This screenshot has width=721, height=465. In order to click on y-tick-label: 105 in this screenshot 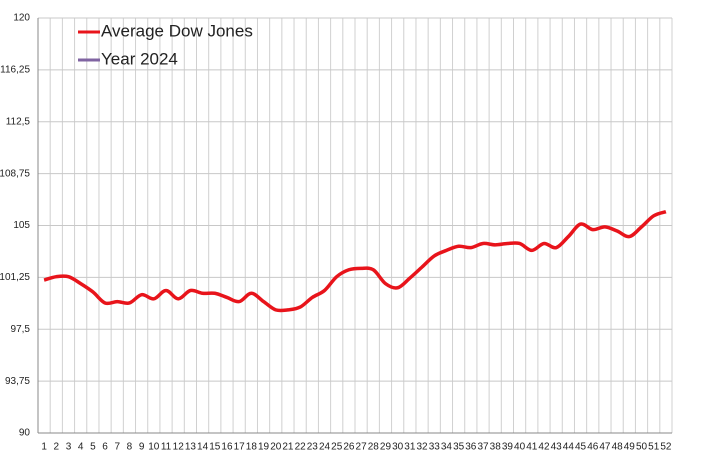, I will do `click(21, 225)`.